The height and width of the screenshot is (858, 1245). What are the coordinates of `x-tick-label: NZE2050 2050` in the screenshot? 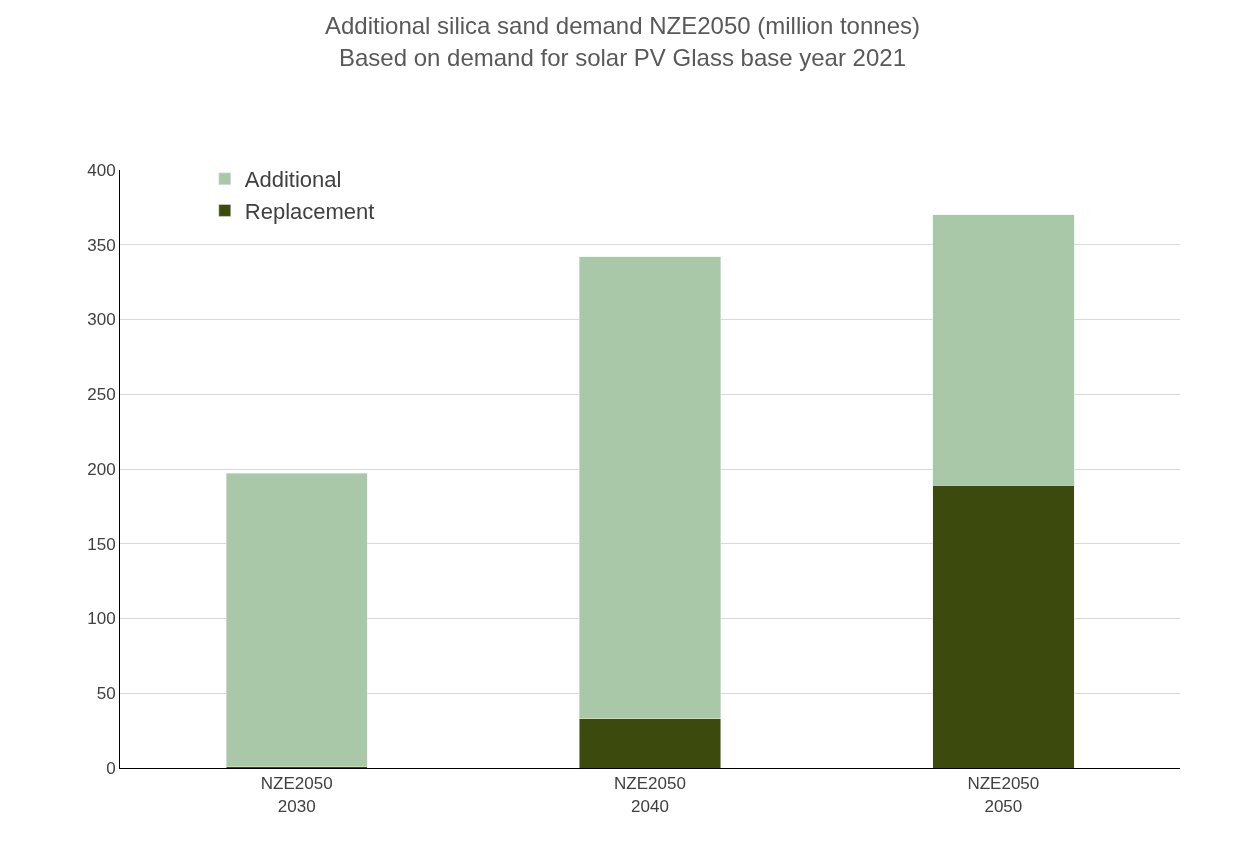 It's located at (1003, 795).